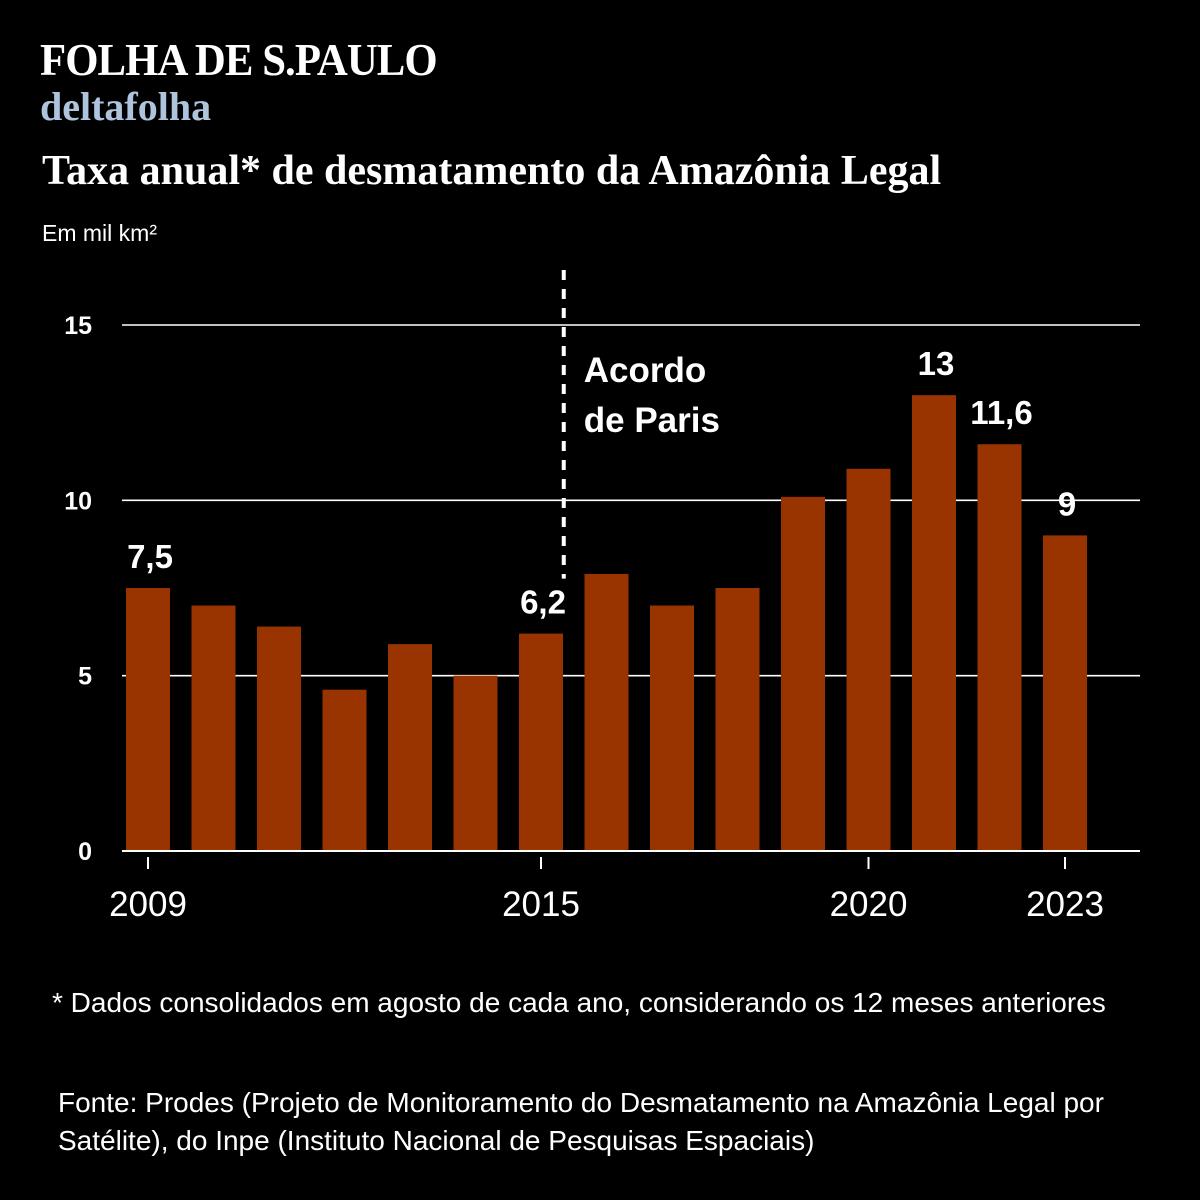 This screenshot has width=1200, height=1200. Describe the element at coordinates (99, 233) in the screenshot. I see `unit-label: Em mil km²` at that location.